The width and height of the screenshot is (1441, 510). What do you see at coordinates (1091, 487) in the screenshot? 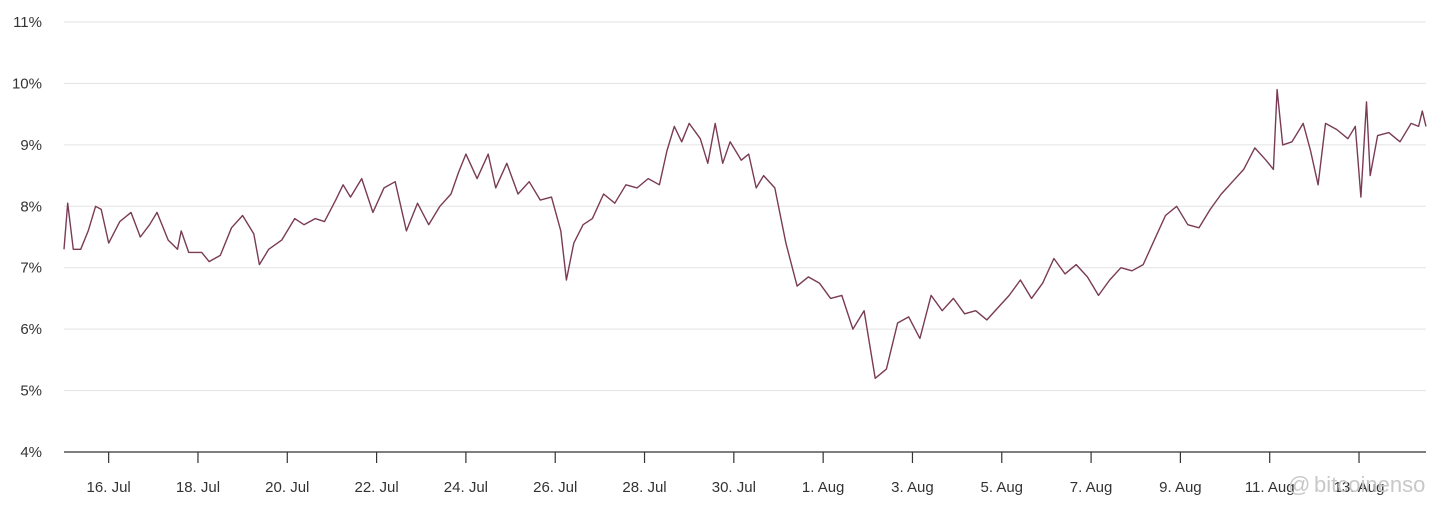
I see `x-tick-label: 7. Aug` at bounding box center [1091, 487].